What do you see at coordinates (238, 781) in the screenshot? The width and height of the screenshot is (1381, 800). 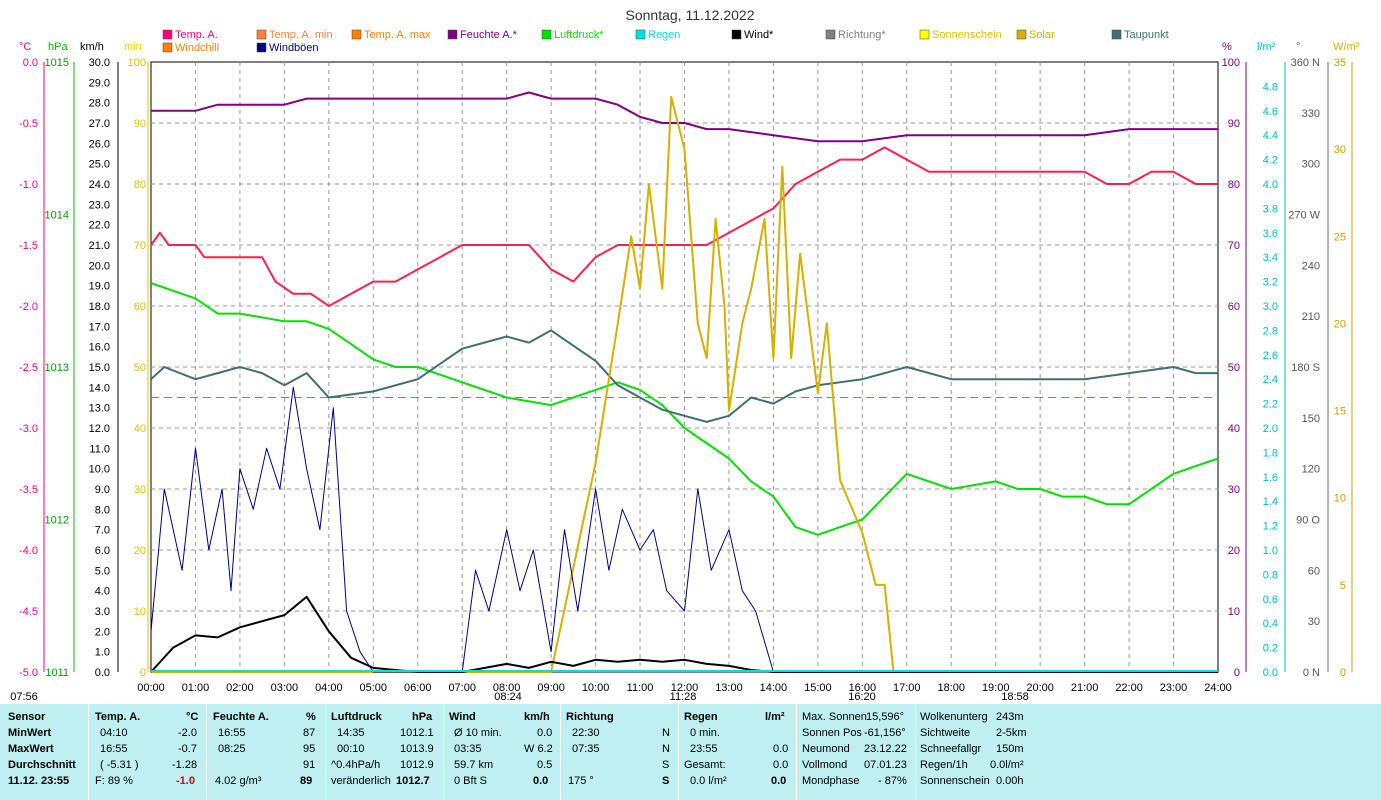 I see `hum-abs: 4.02 g/m³` at bounding box center [238, 781].